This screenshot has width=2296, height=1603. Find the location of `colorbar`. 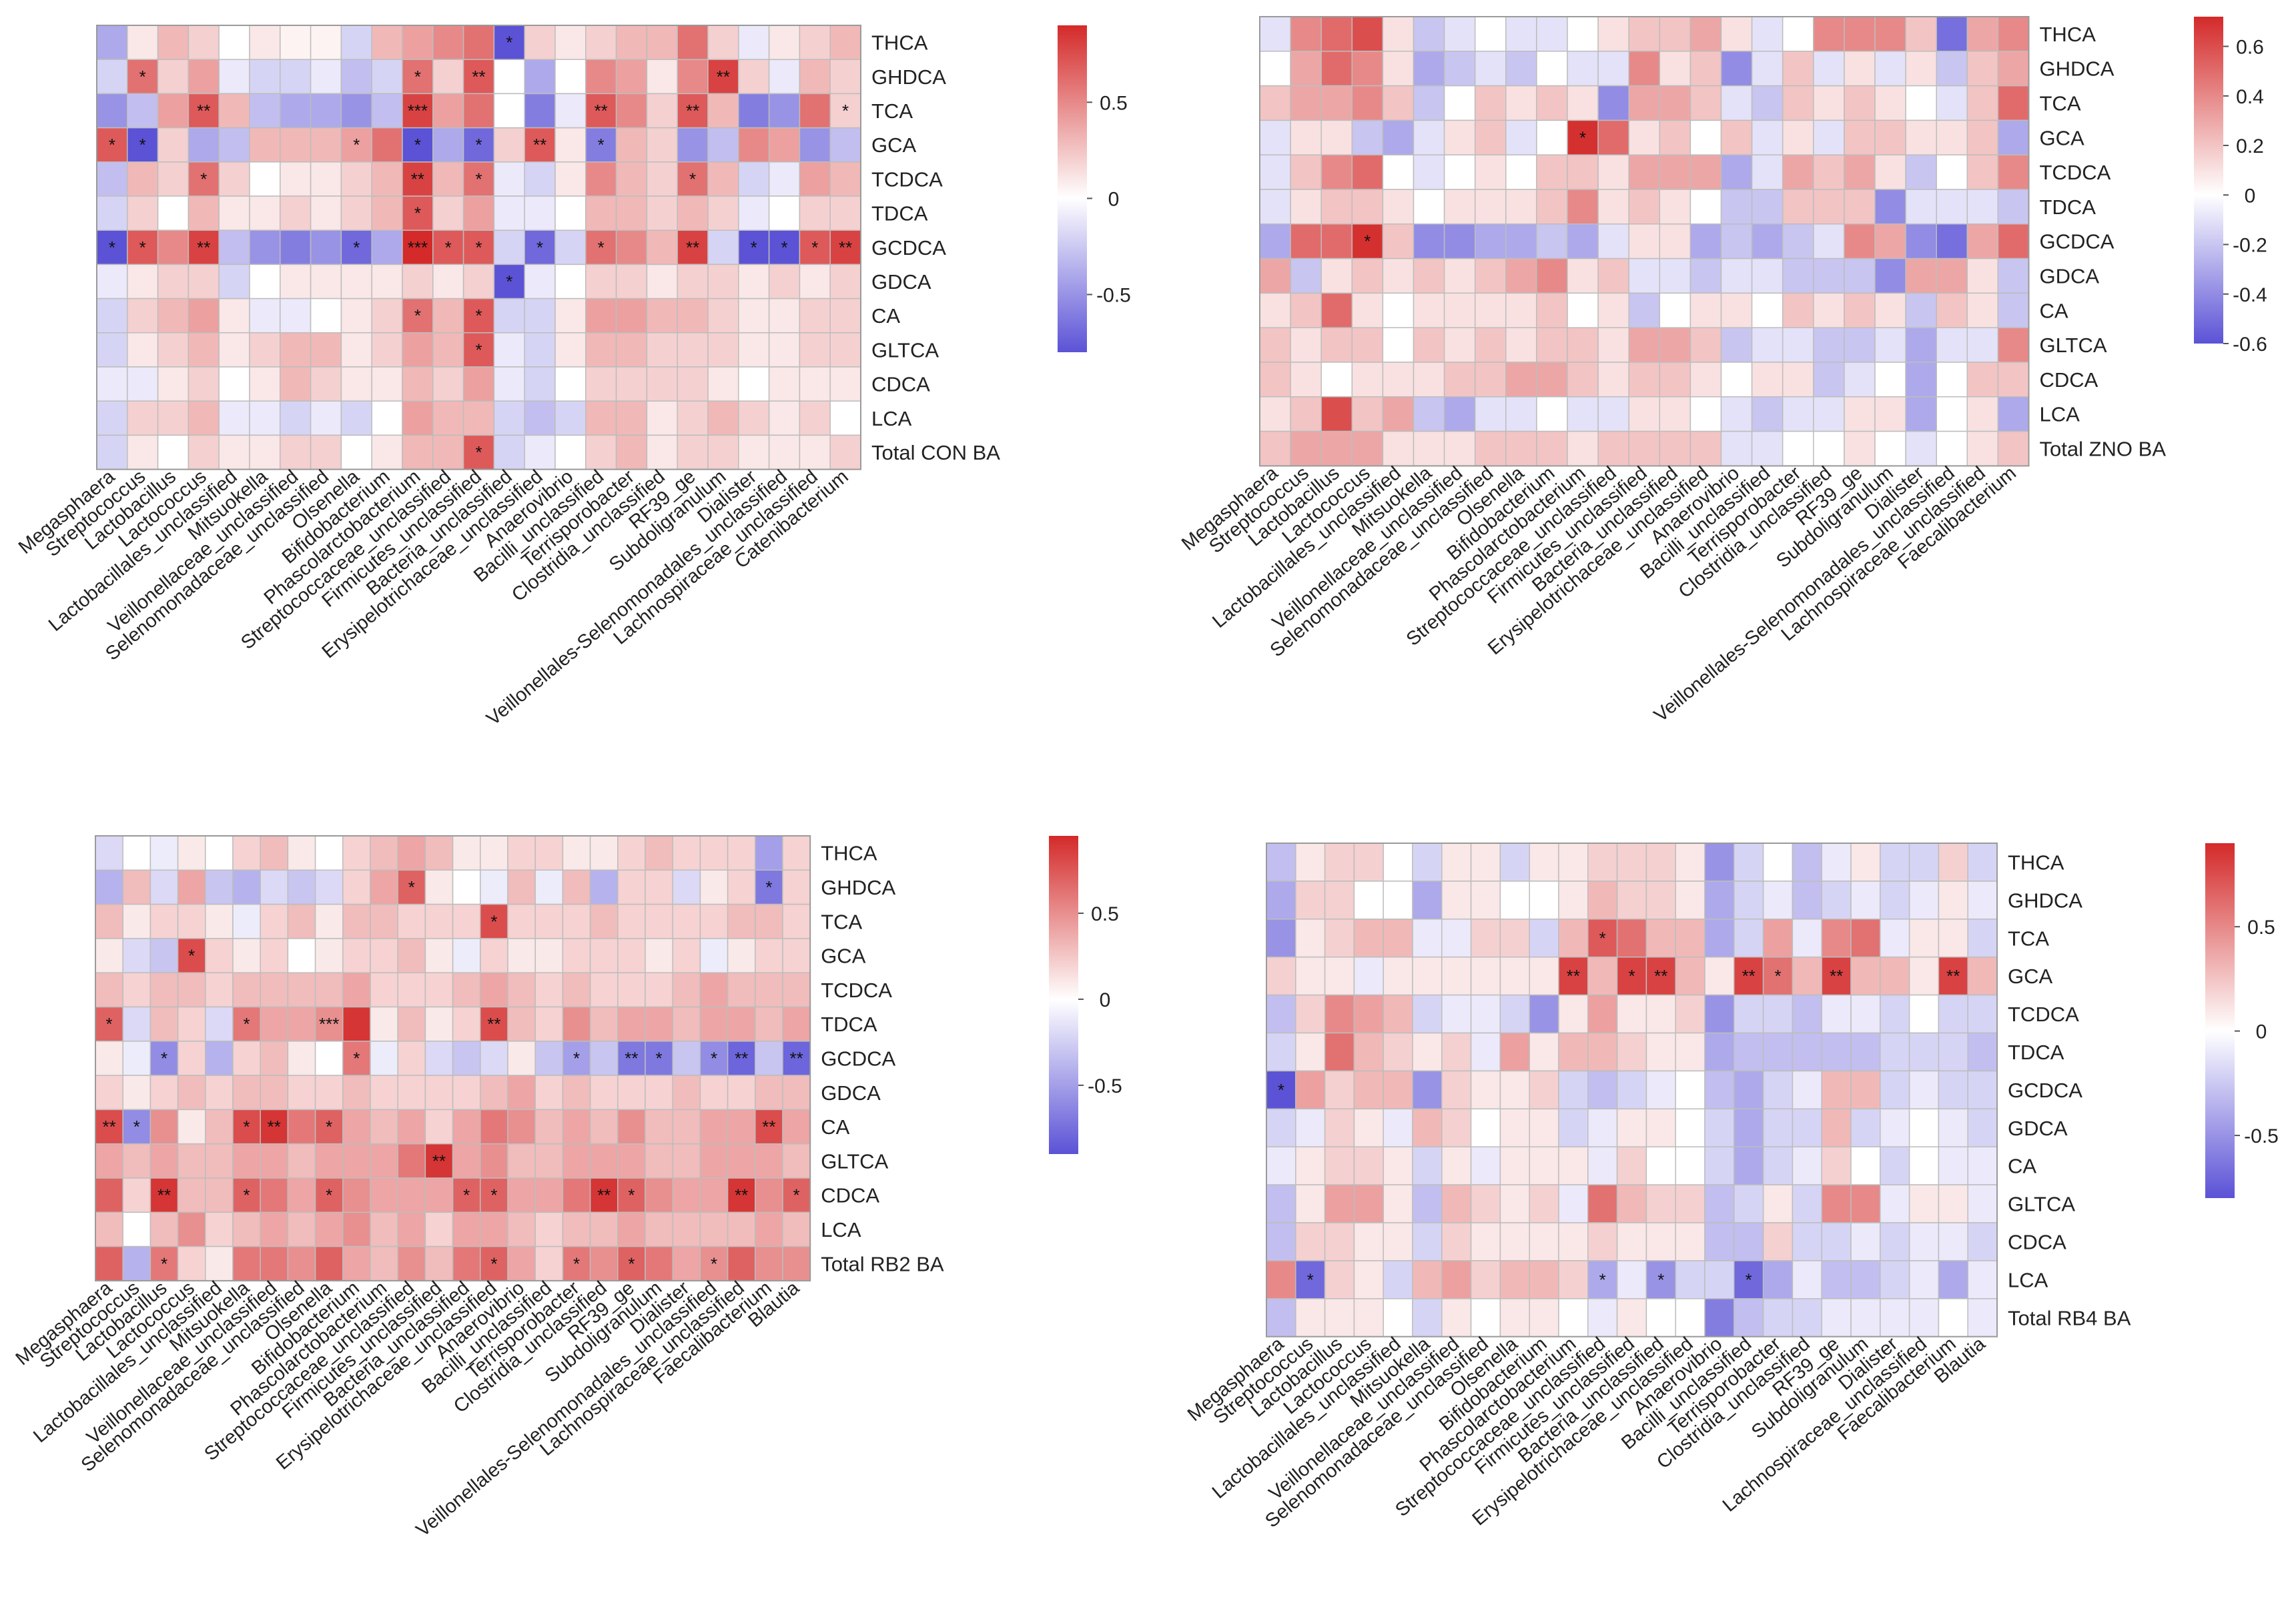

colorbar is located at coordinates (1063, 995).